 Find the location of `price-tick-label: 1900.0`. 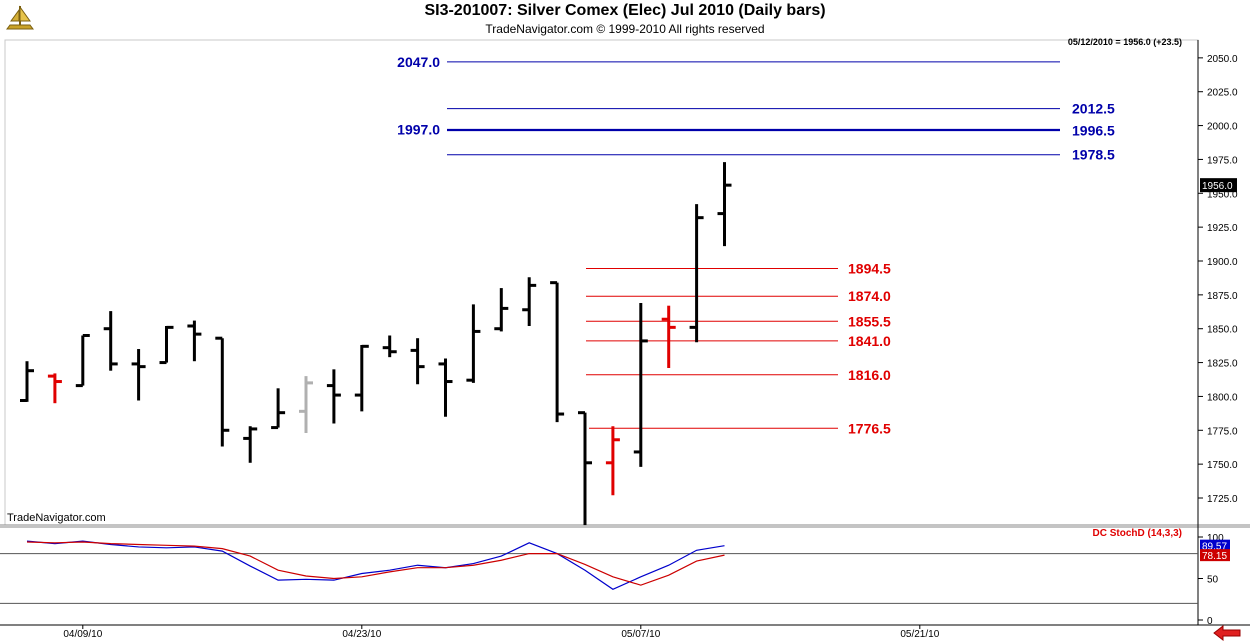

price-tick-label: 1900.0 is located at coordinates (1222, 262).